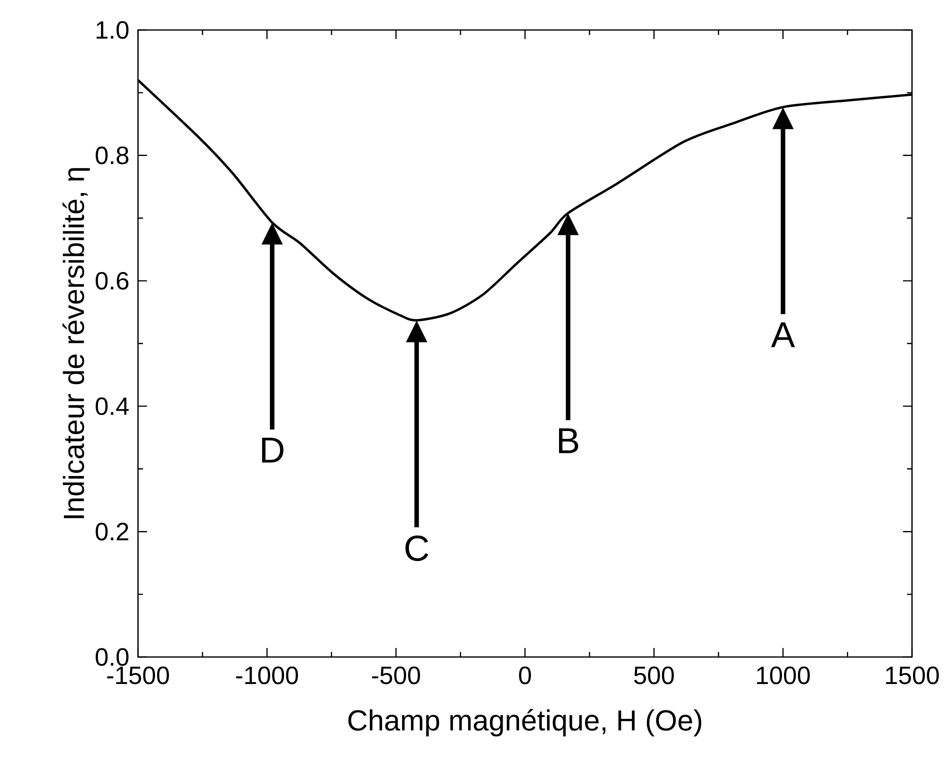 The image size is (949, 779). What do you see at coordinates (416, 549) in the screenshot?
I see `annotation: C` at bounding box center [416, 549].